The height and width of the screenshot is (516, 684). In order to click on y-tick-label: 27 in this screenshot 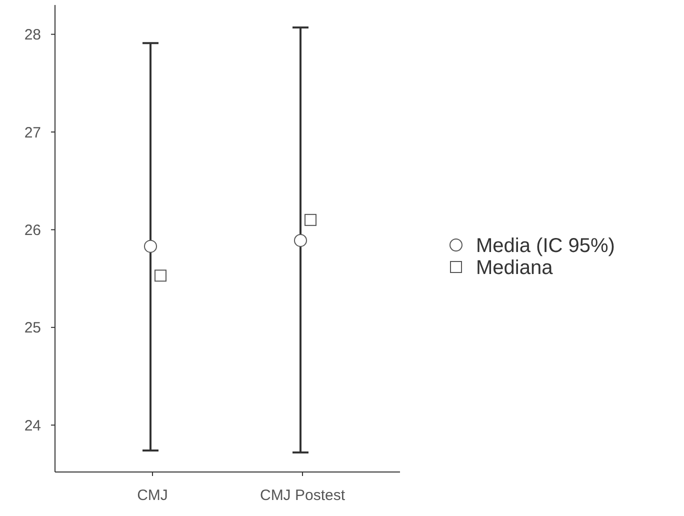, I will do `click(32, 133)`.